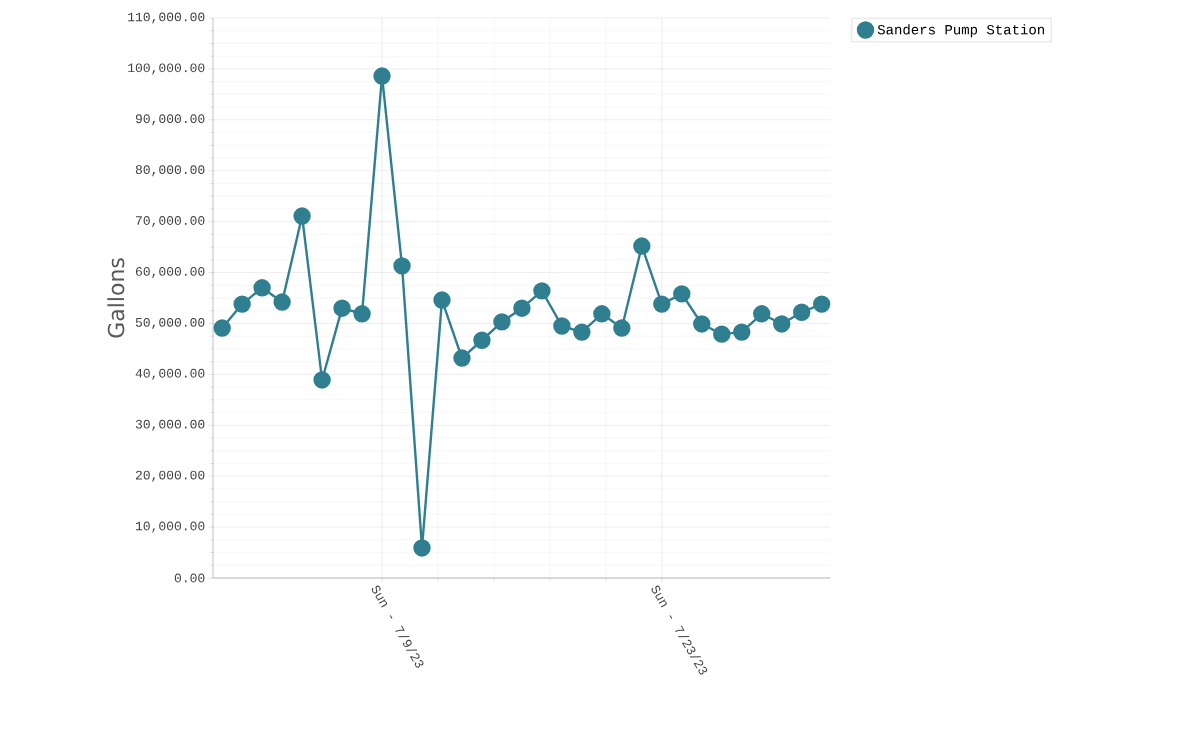 Image resolution: width=1180 pixels, height=740 pixels. Describe the element at coordinates (960, 31) in the screenshot. I see `legend-label: Sanders Pump Station` at that location.